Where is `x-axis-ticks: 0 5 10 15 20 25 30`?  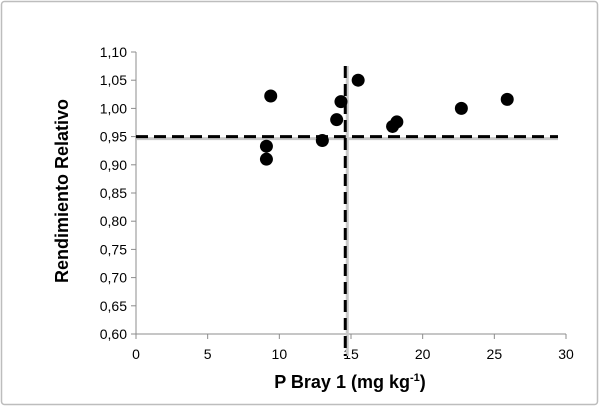 x-axis-ticks: 0 5 10 15 20 25 30 is located at coordinates (353, 348).